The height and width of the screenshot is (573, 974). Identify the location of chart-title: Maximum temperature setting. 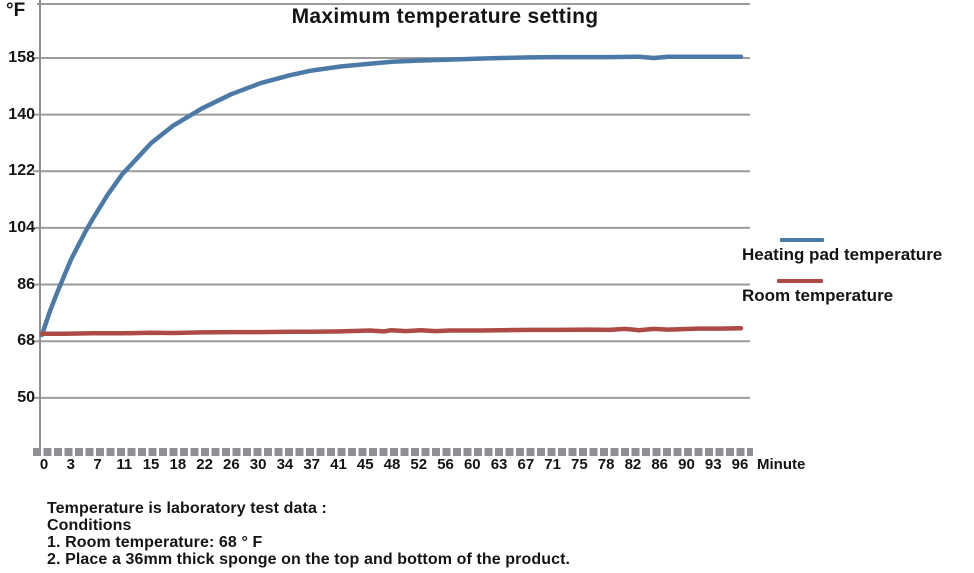
(445, 16).